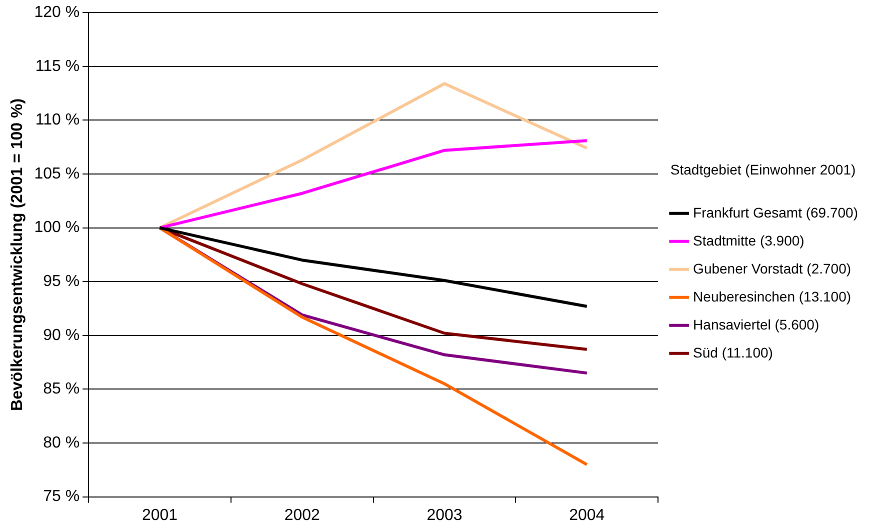  What do you see at coordinates (772, 296) in the screenshot?
I see `legend-label: Neuberesinchen (13.100)` at bounding box center [772, 296].